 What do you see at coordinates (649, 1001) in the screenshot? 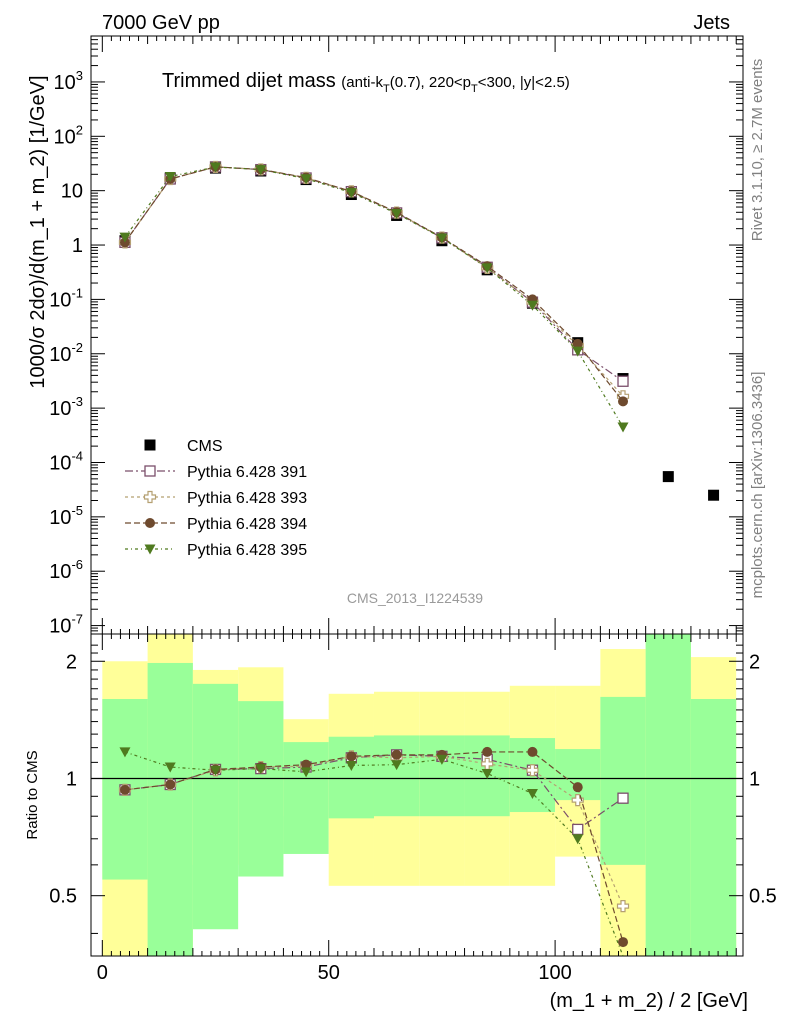
I see `x-axis-label: (m_1 + m_2) / 2 [GeV]` at bounding box center [649, 1001].